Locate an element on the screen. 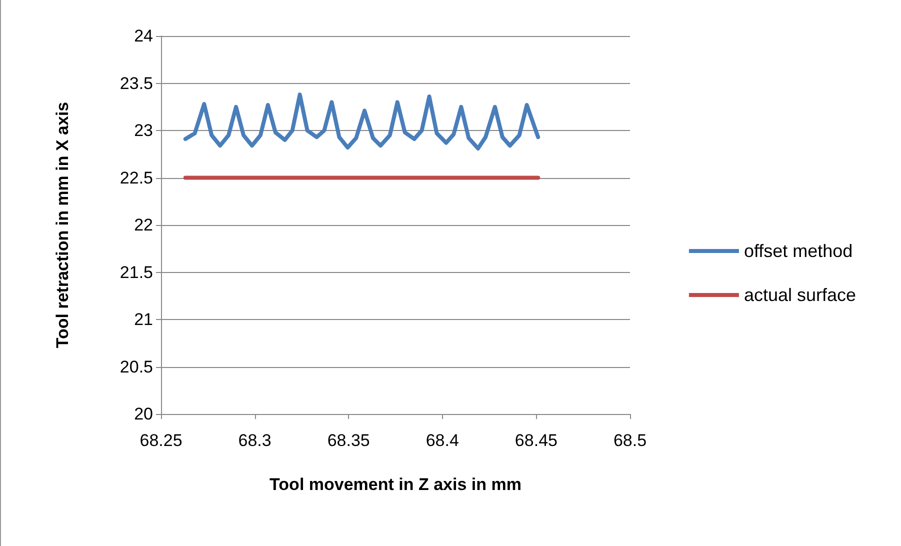 This screenshot has height=546, width=901. y-axis-title: Tool retraction in mm in X axis is located at coordinates (62, 225).